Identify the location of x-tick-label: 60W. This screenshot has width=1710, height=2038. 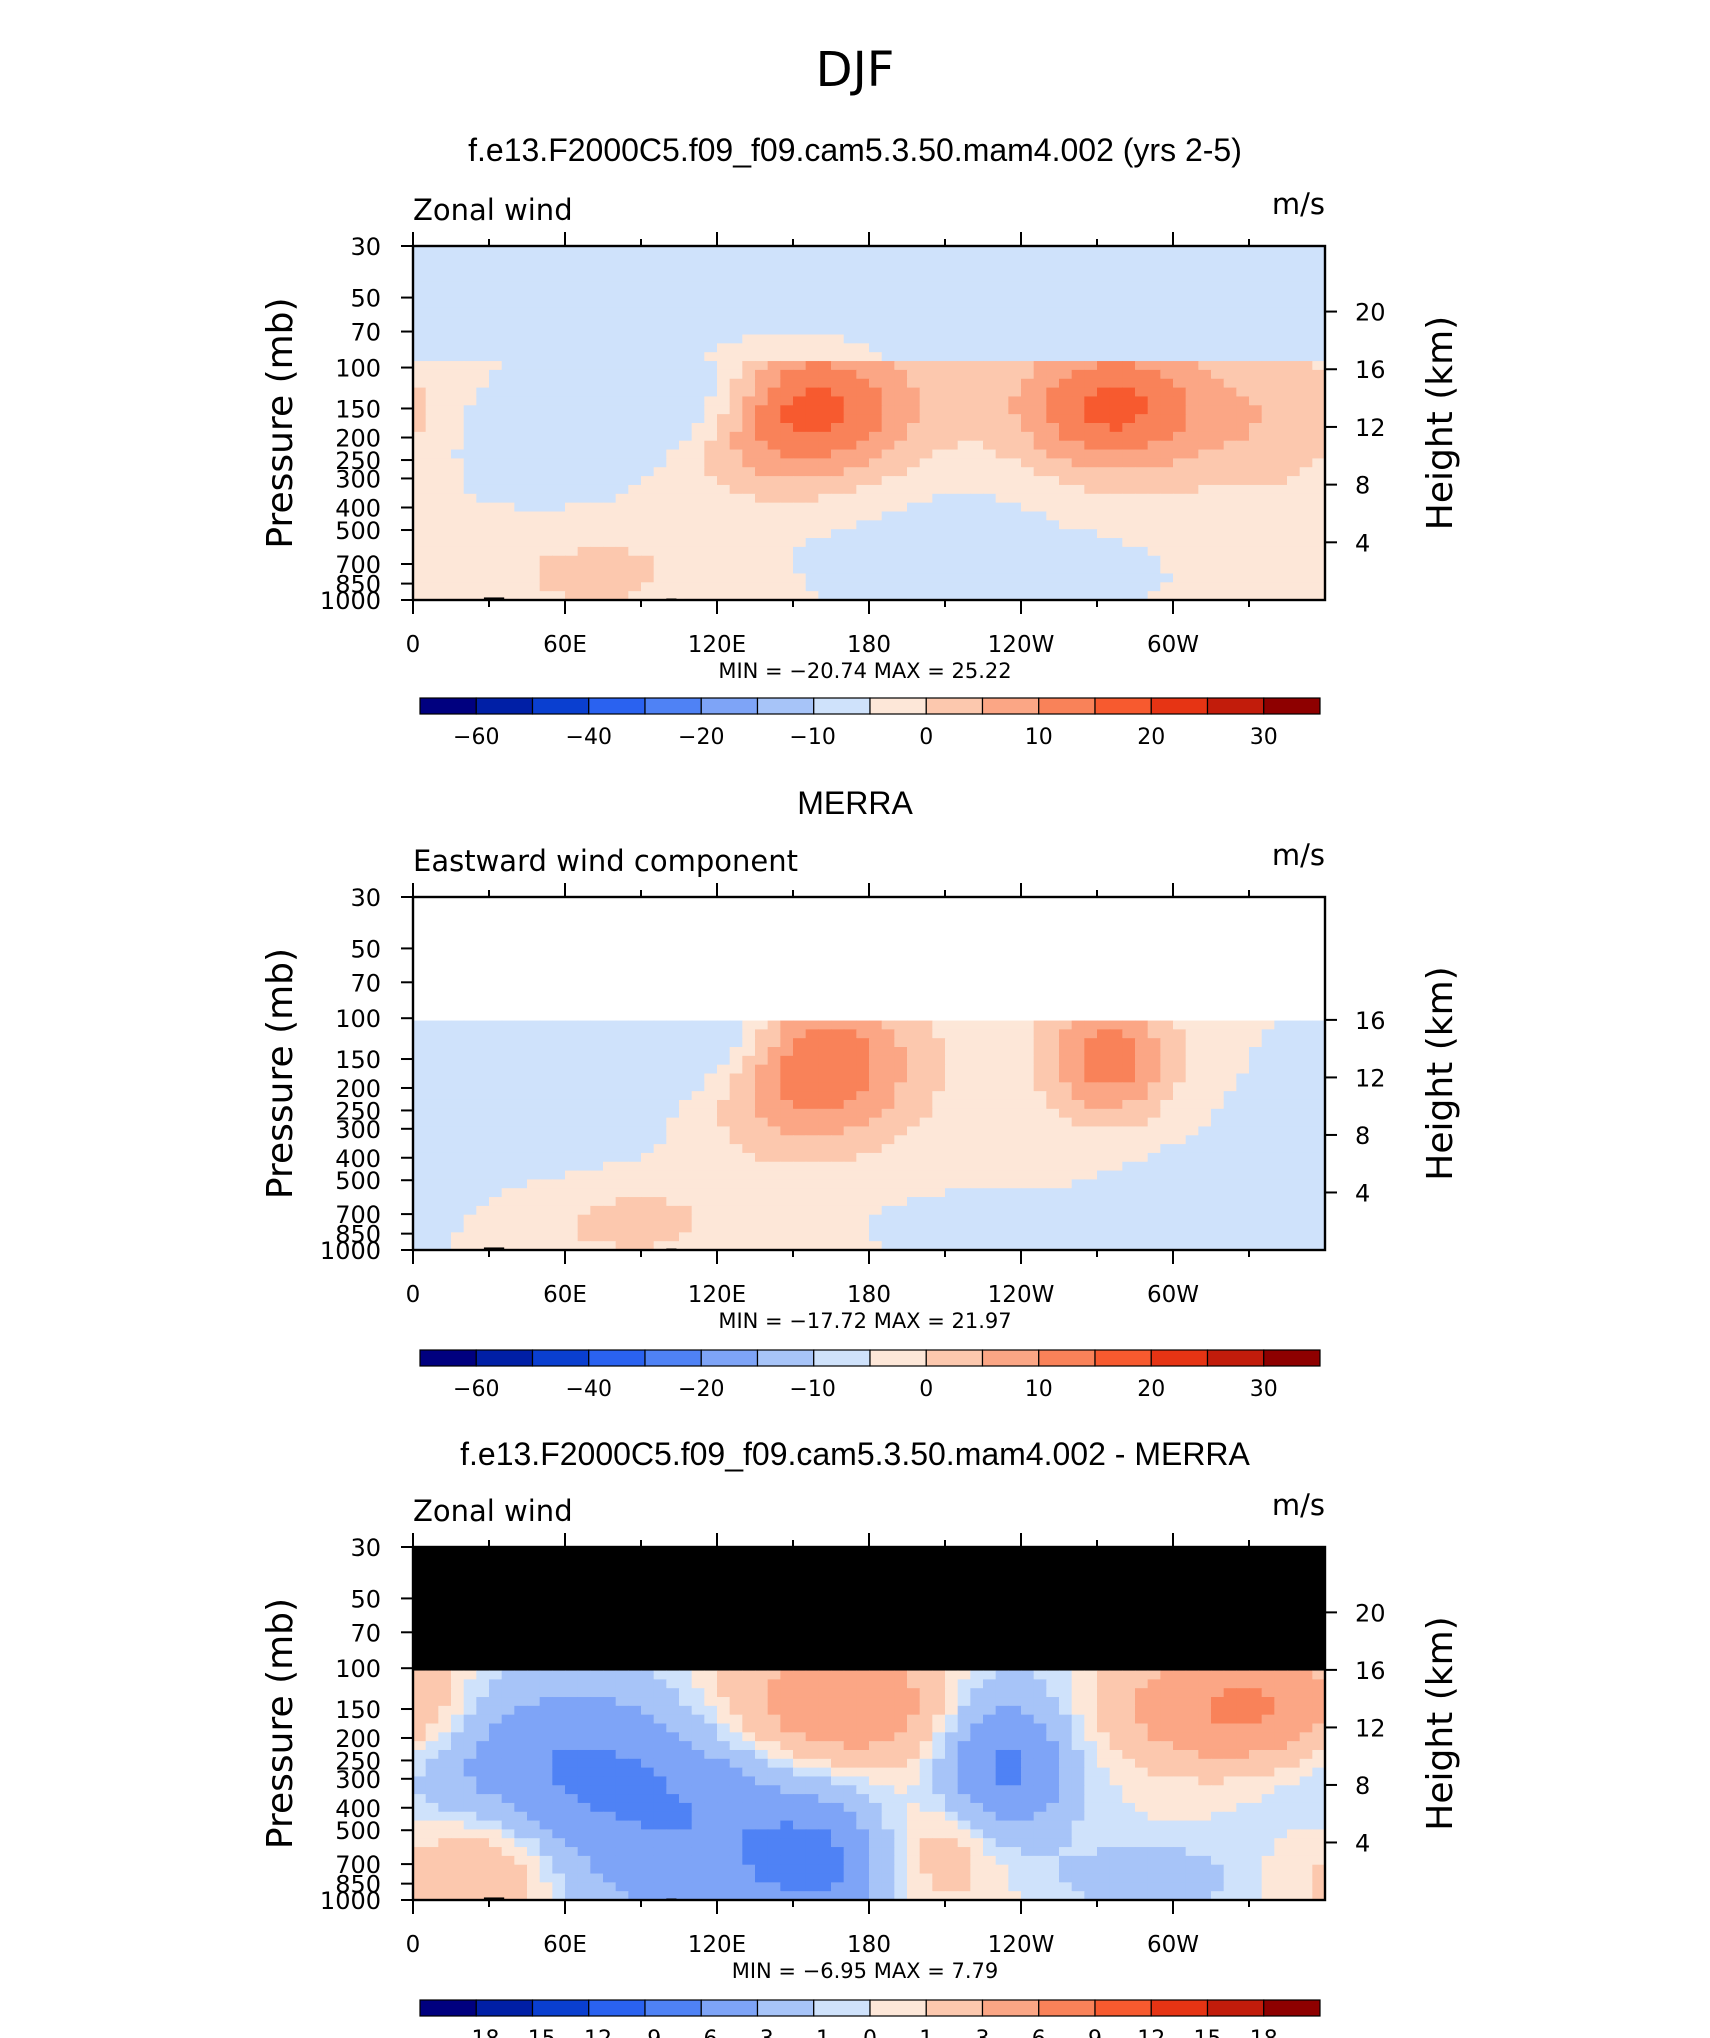
(1173, 645).